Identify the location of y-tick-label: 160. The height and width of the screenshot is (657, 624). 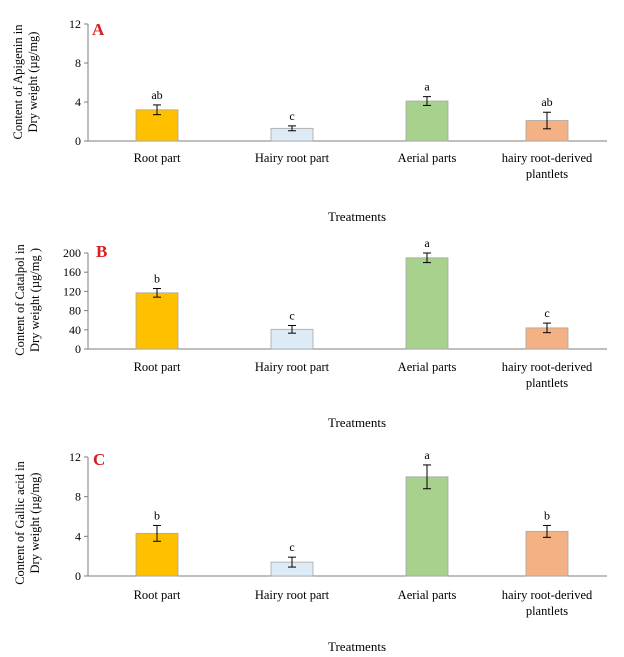
(72, 272).